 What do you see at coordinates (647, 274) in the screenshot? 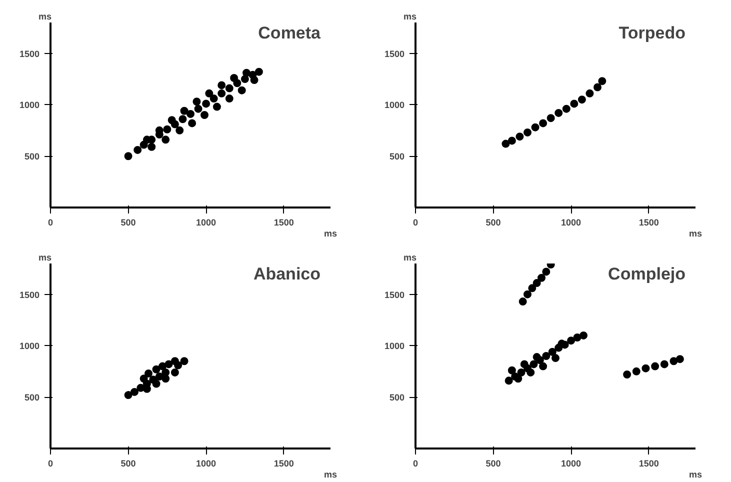
I see `chart-title: Complejo` at bounding box center [647, 274].